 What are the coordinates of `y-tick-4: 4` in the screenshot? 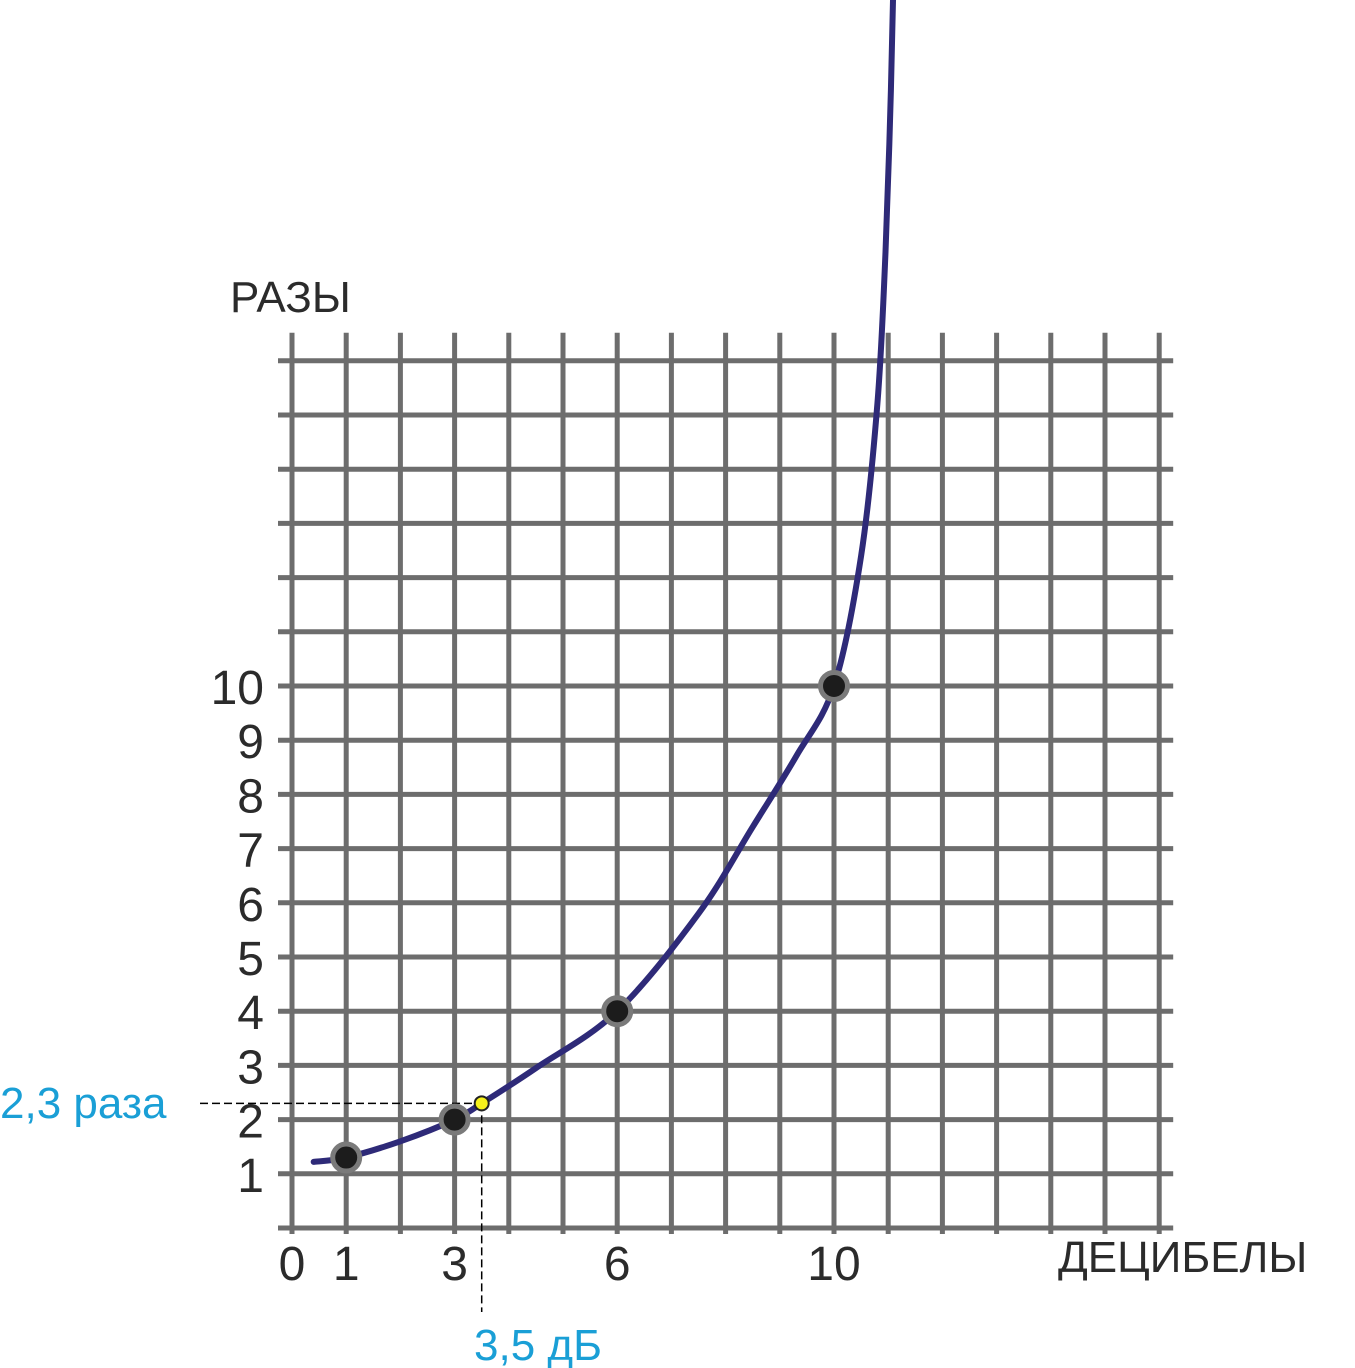 It's located at (250, 1013).